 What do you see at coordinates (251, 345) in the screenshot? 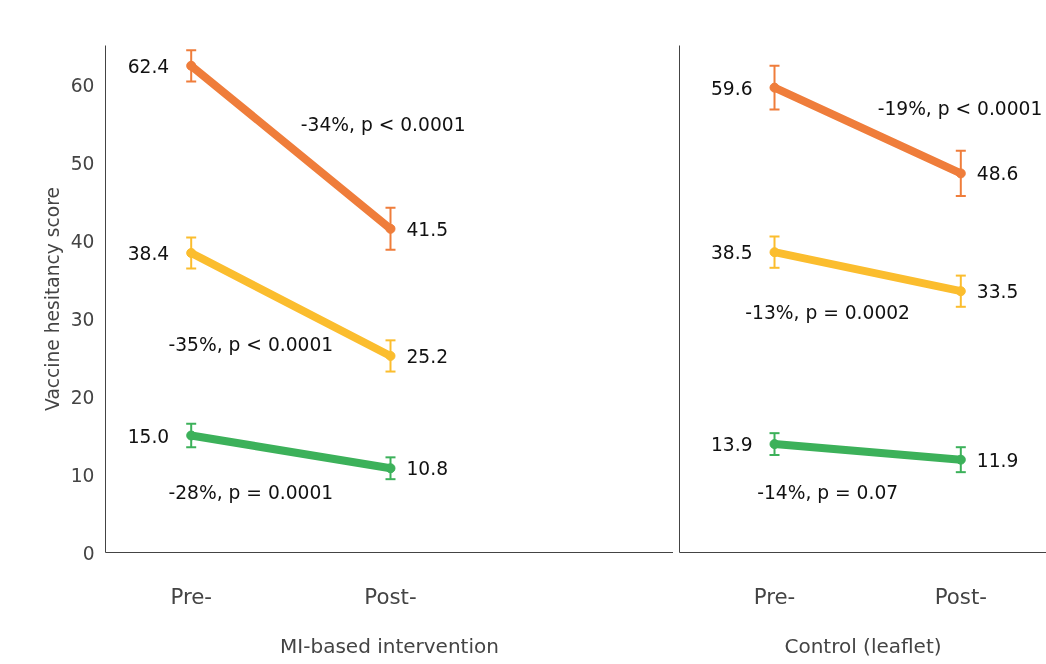
I see `annotation: -35%, p < 0.0001` at bounding box center [251, 345].